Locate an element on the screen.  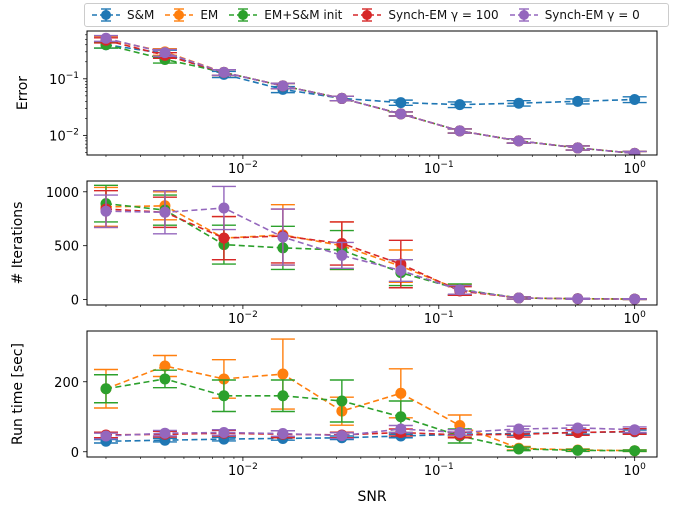
legend-swatch-sm is located at coordinates (106, 15).